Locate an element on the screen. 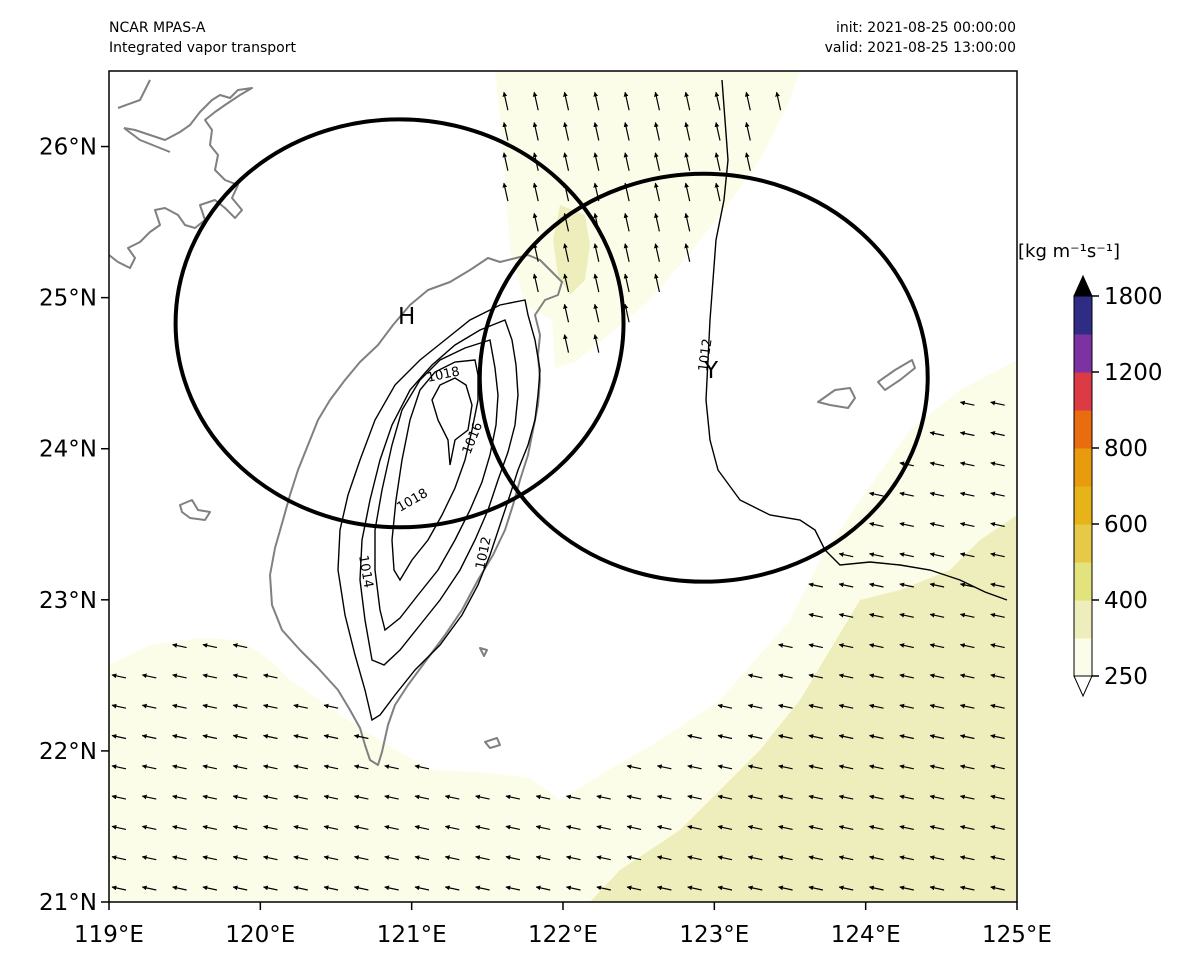 The image size is (1202, 969). other-center-label: Y is located at coordinates (711, 371).